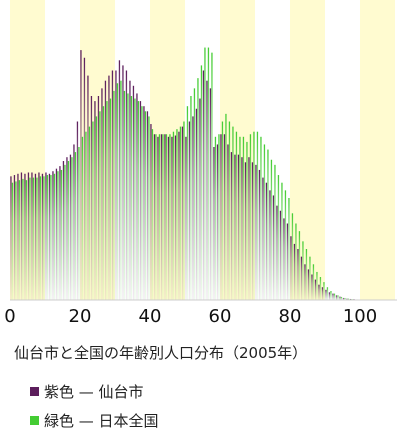 This screenshot has height=437, width=405. Describe the element at coordinates (94, 420) in the screenshot. I see `legend-item-japan: 緑色 — 日本全国` at that location.